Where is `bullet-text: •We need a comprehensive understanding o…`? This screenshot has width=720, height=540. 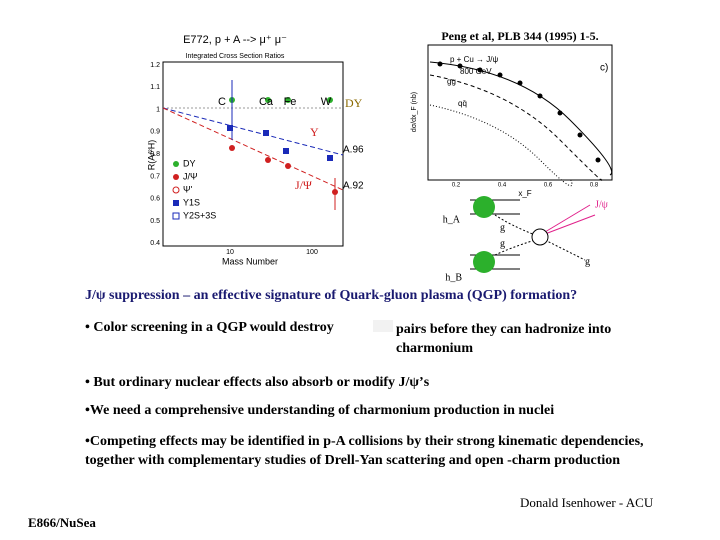 bullet-text: •We need a comprehensive understanding o… is located at coordinates (320, 410).